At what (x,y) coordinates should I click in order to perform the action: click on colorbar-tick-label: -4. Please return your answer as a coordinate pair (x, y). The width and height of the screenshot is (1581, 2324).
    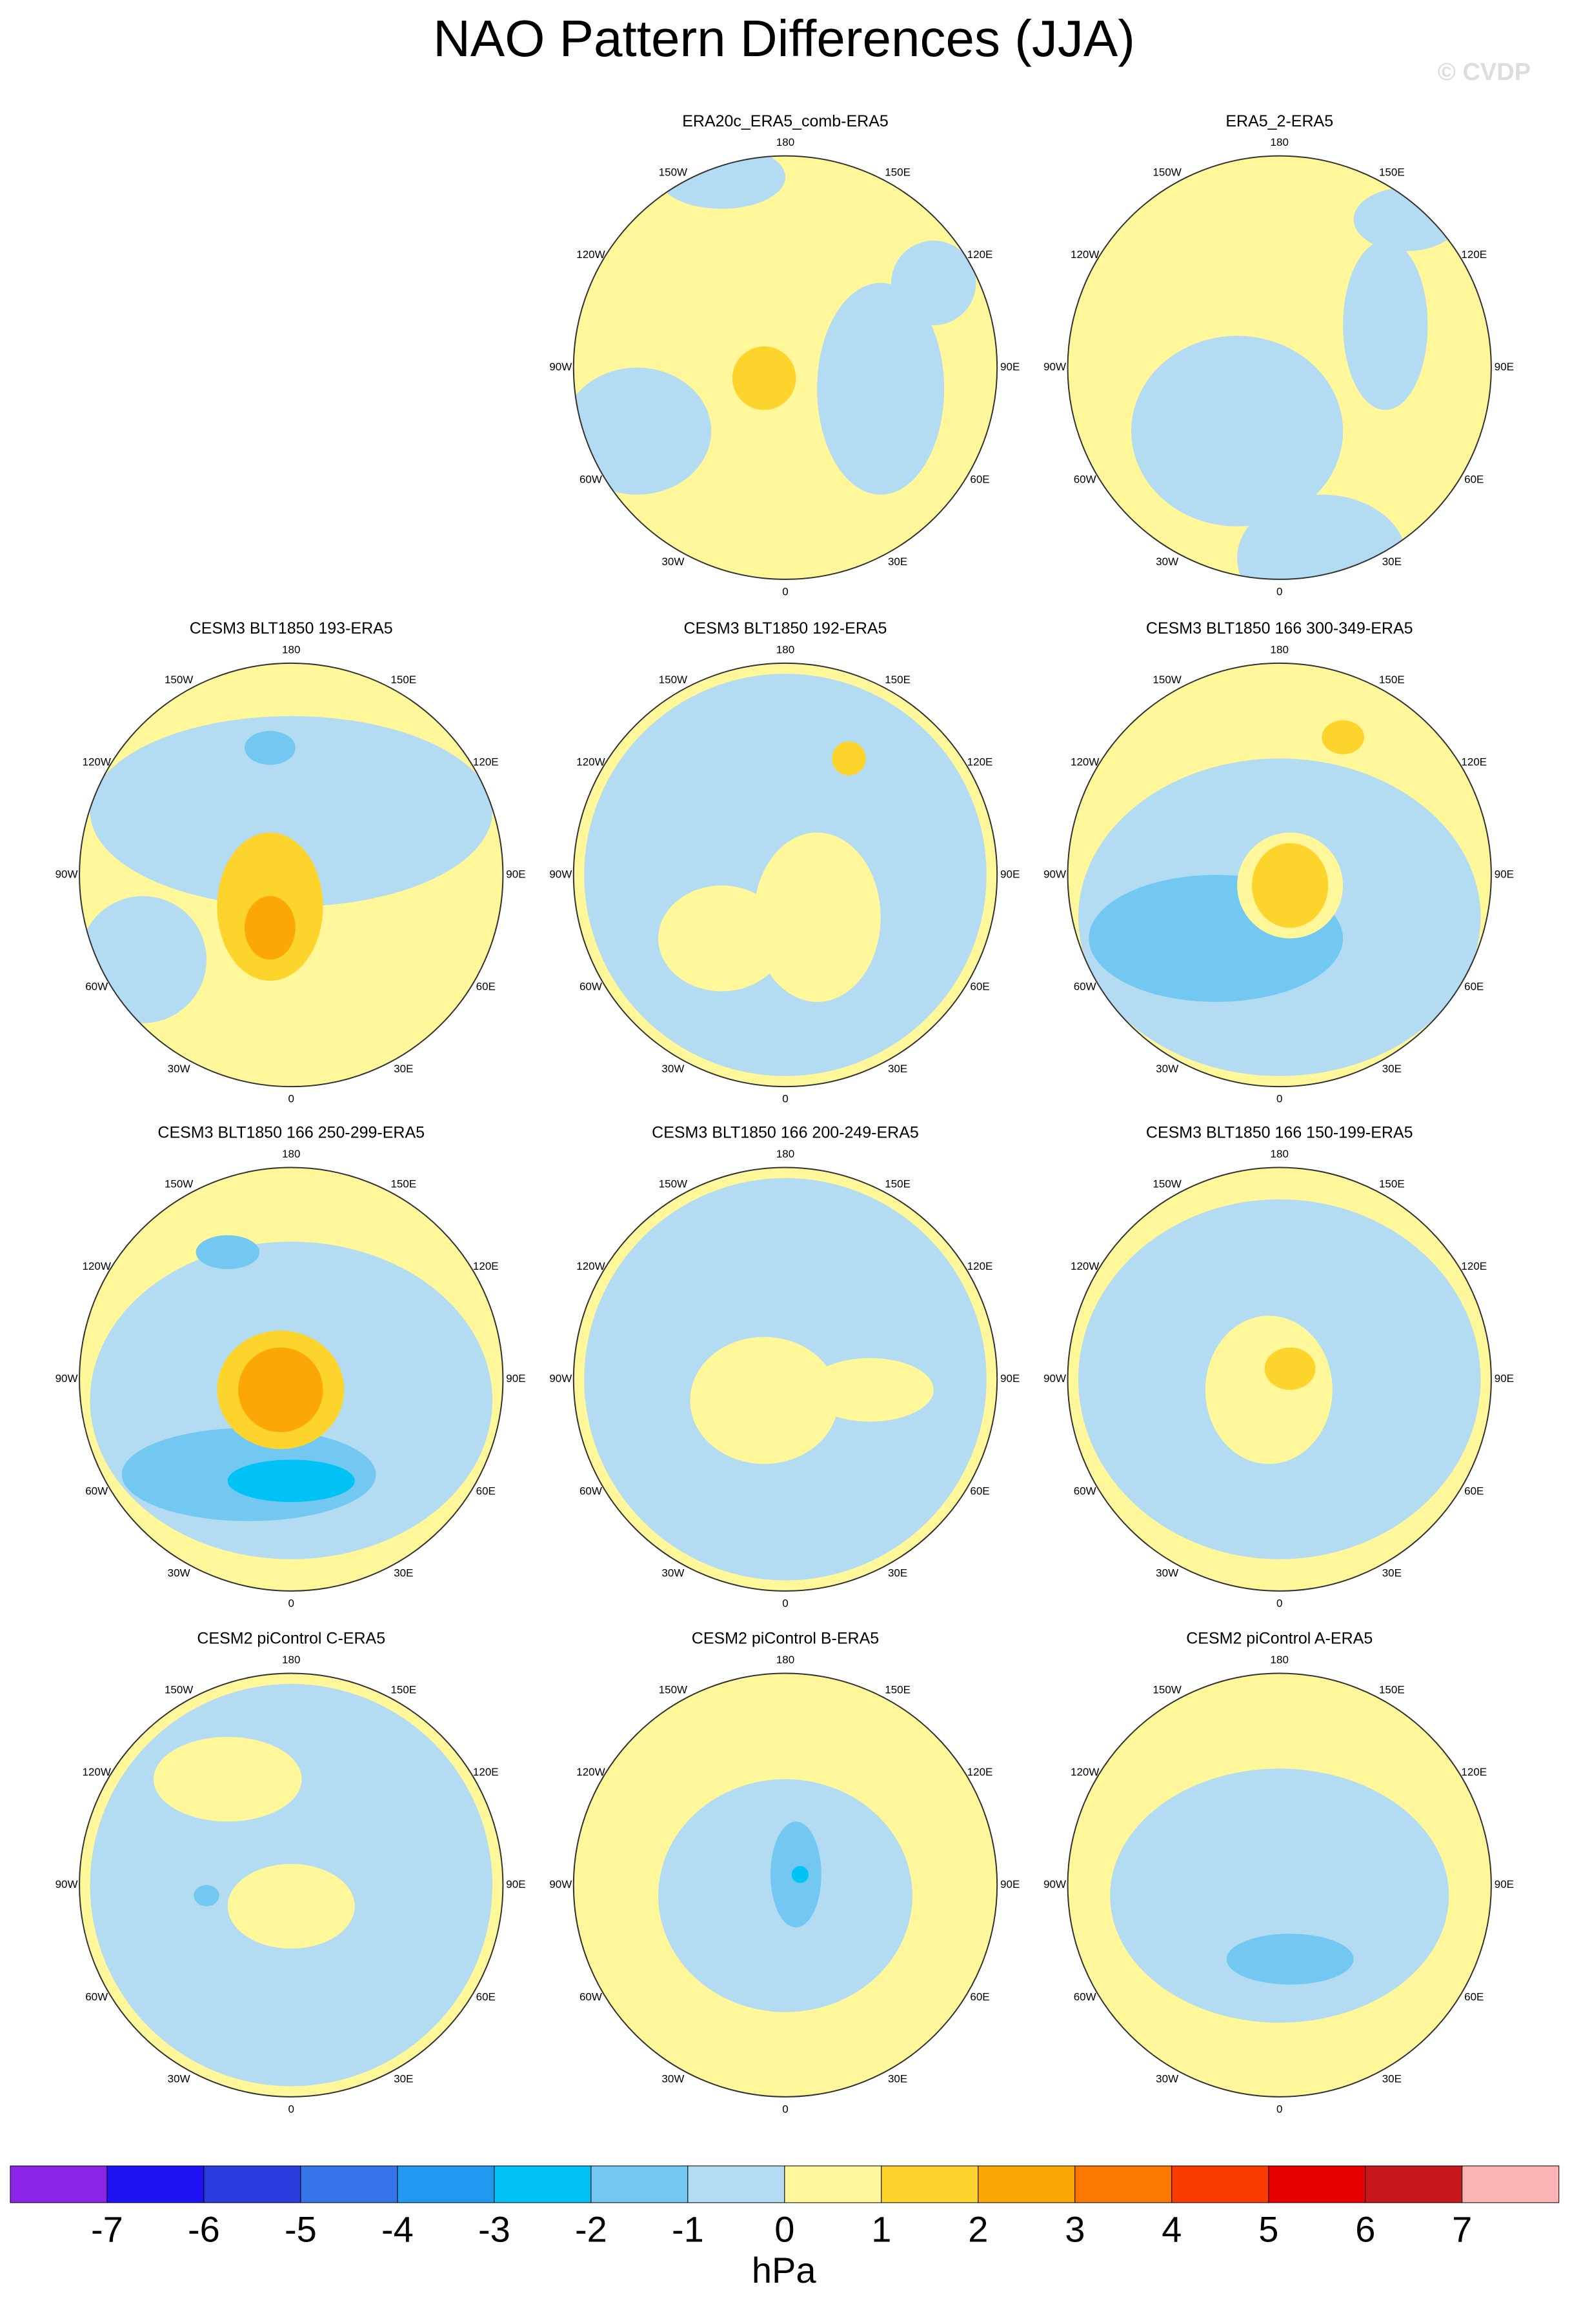
    Looking at the image, I should click on (397, 2229).